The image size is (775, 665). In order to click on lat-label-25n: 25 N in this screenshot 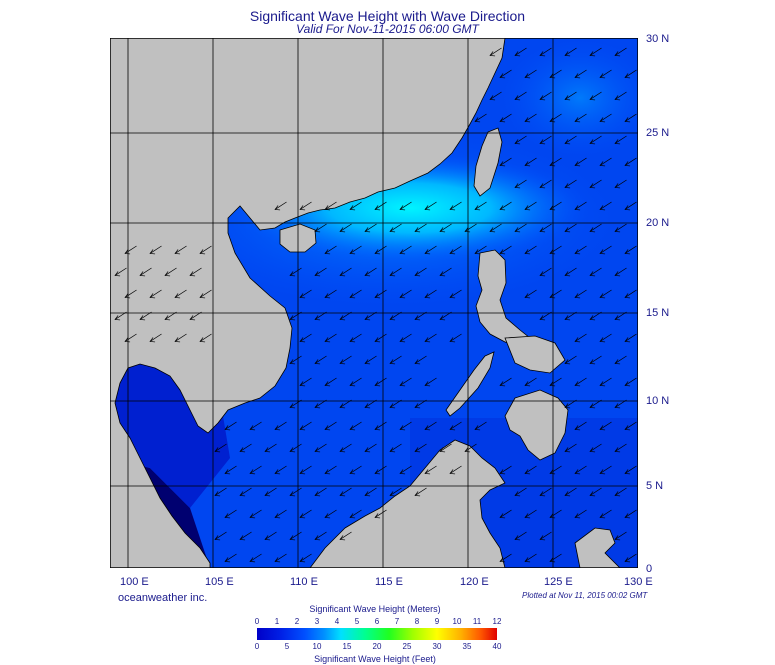, I will do `click(658, 133)`.